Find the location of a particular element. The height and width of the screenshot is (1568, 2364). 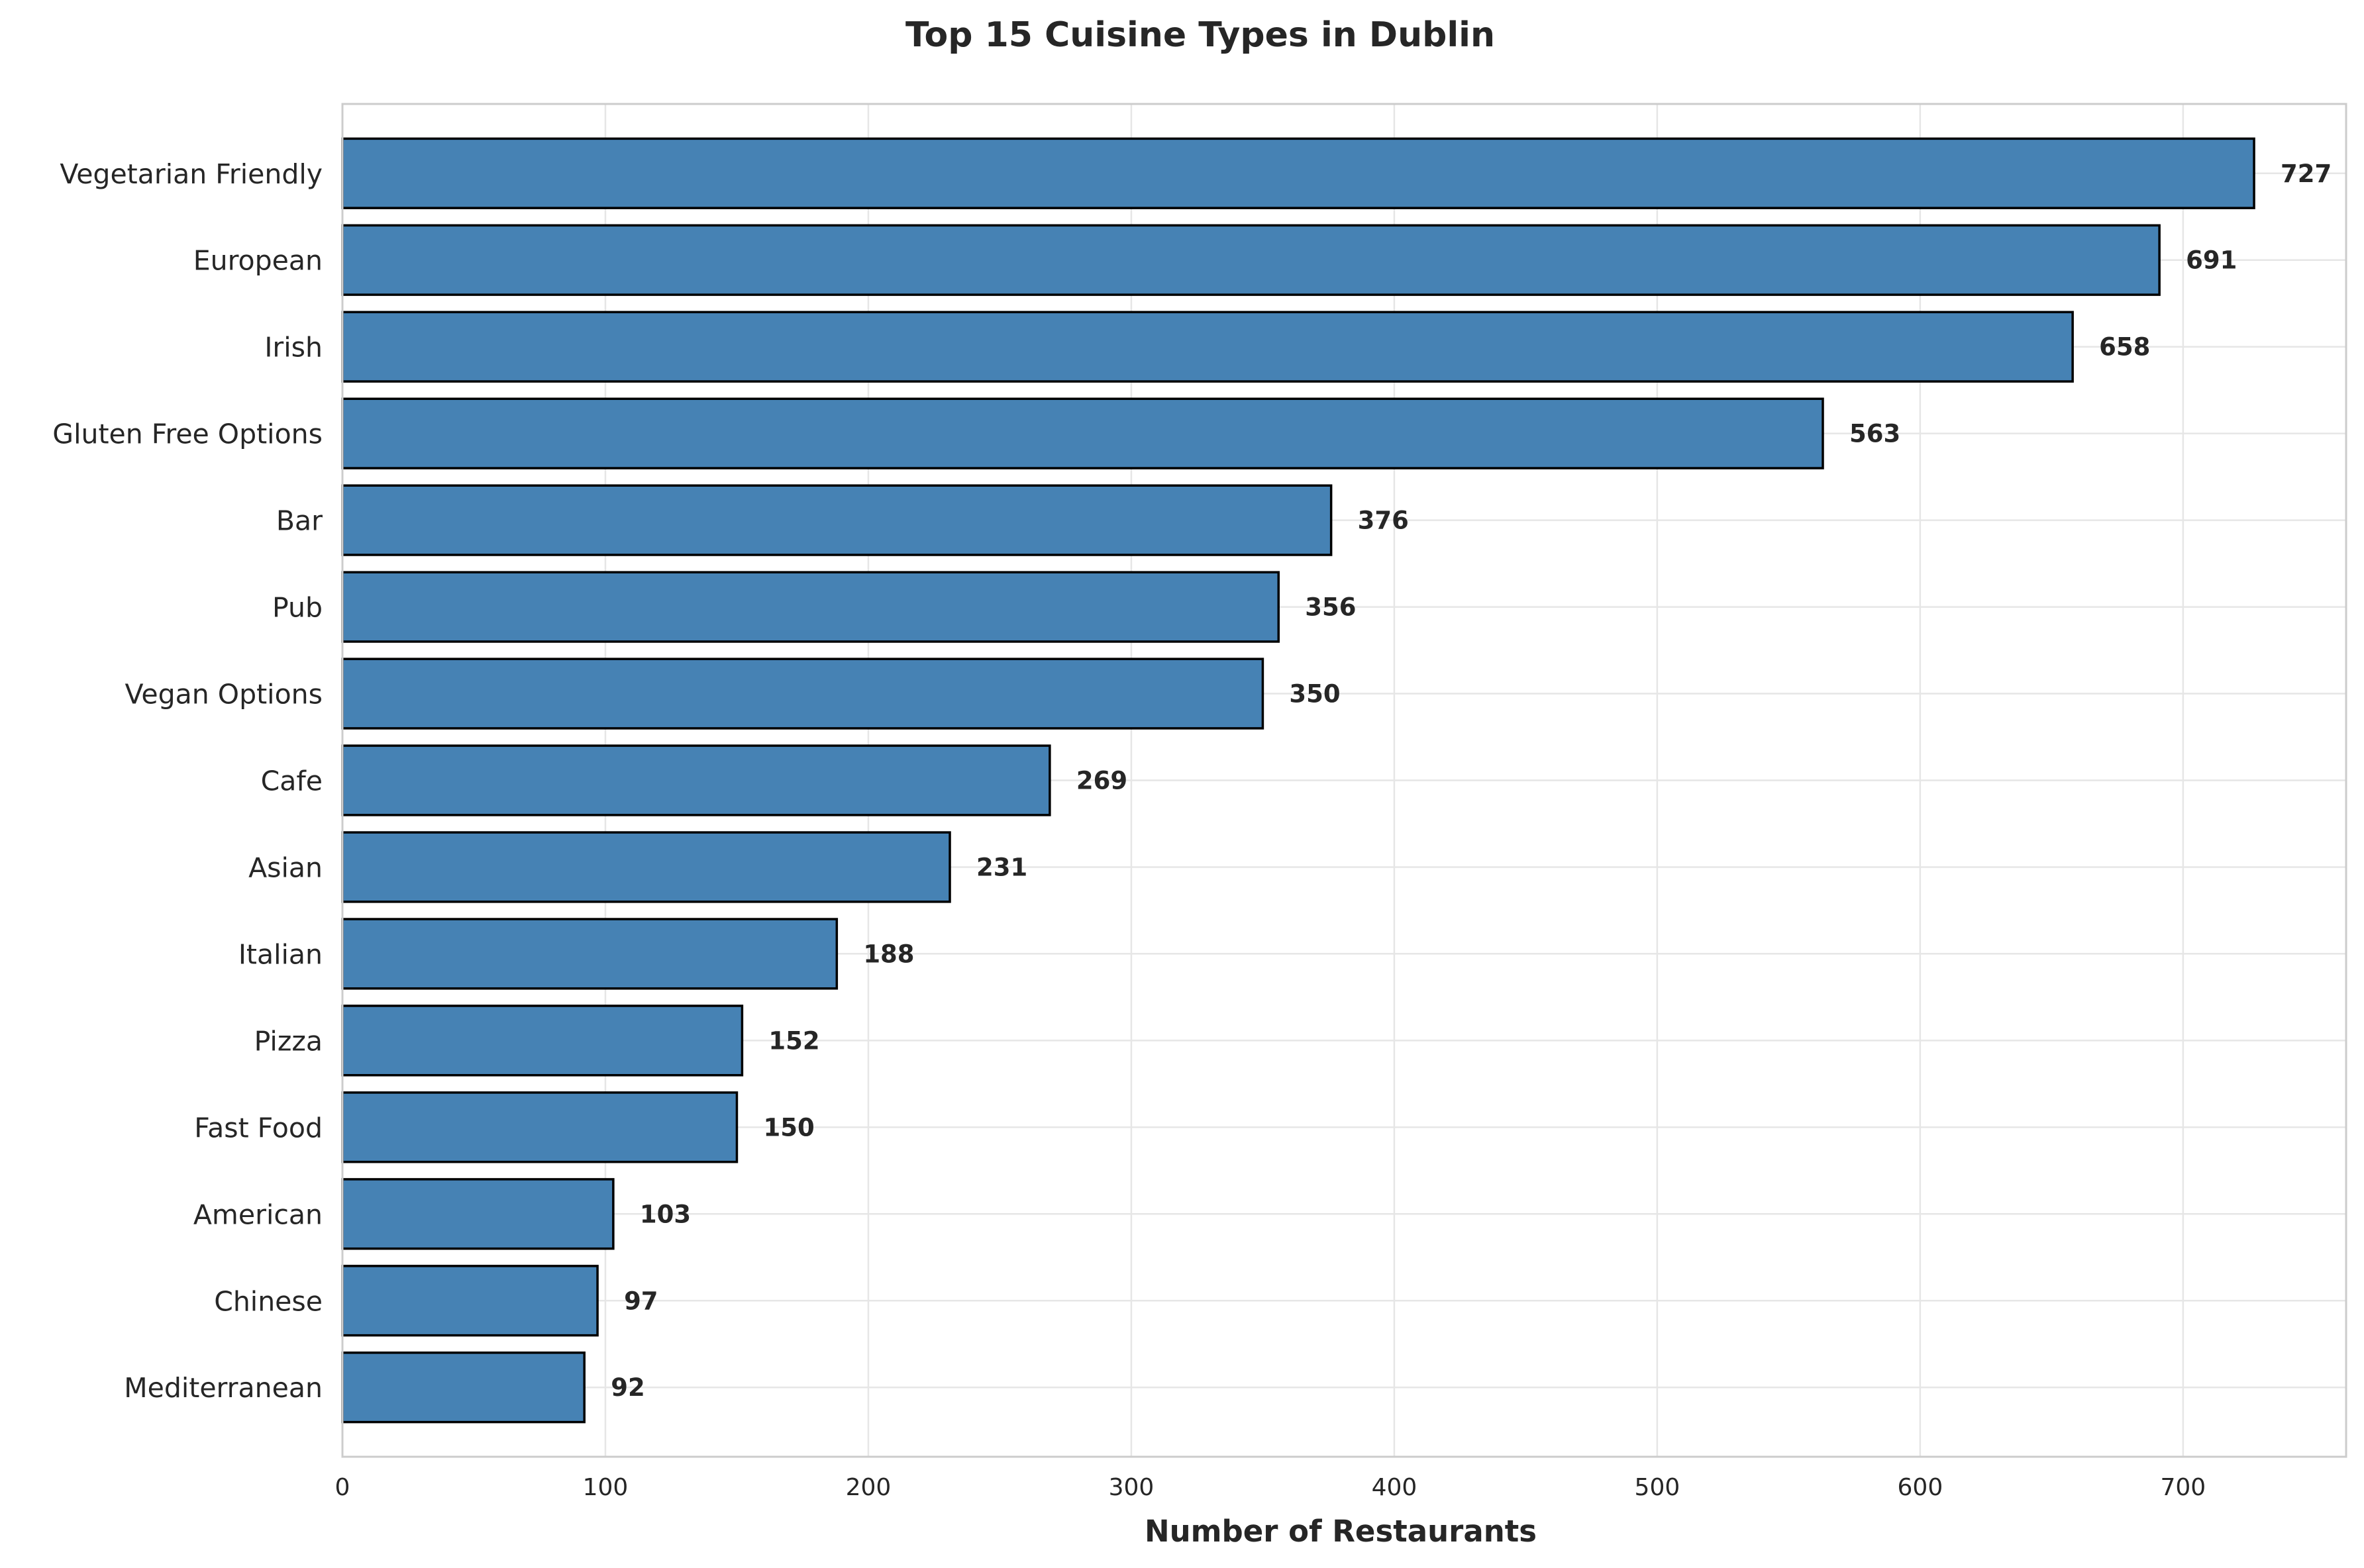

data-label: 691 is located at coordinates (2212, 260).